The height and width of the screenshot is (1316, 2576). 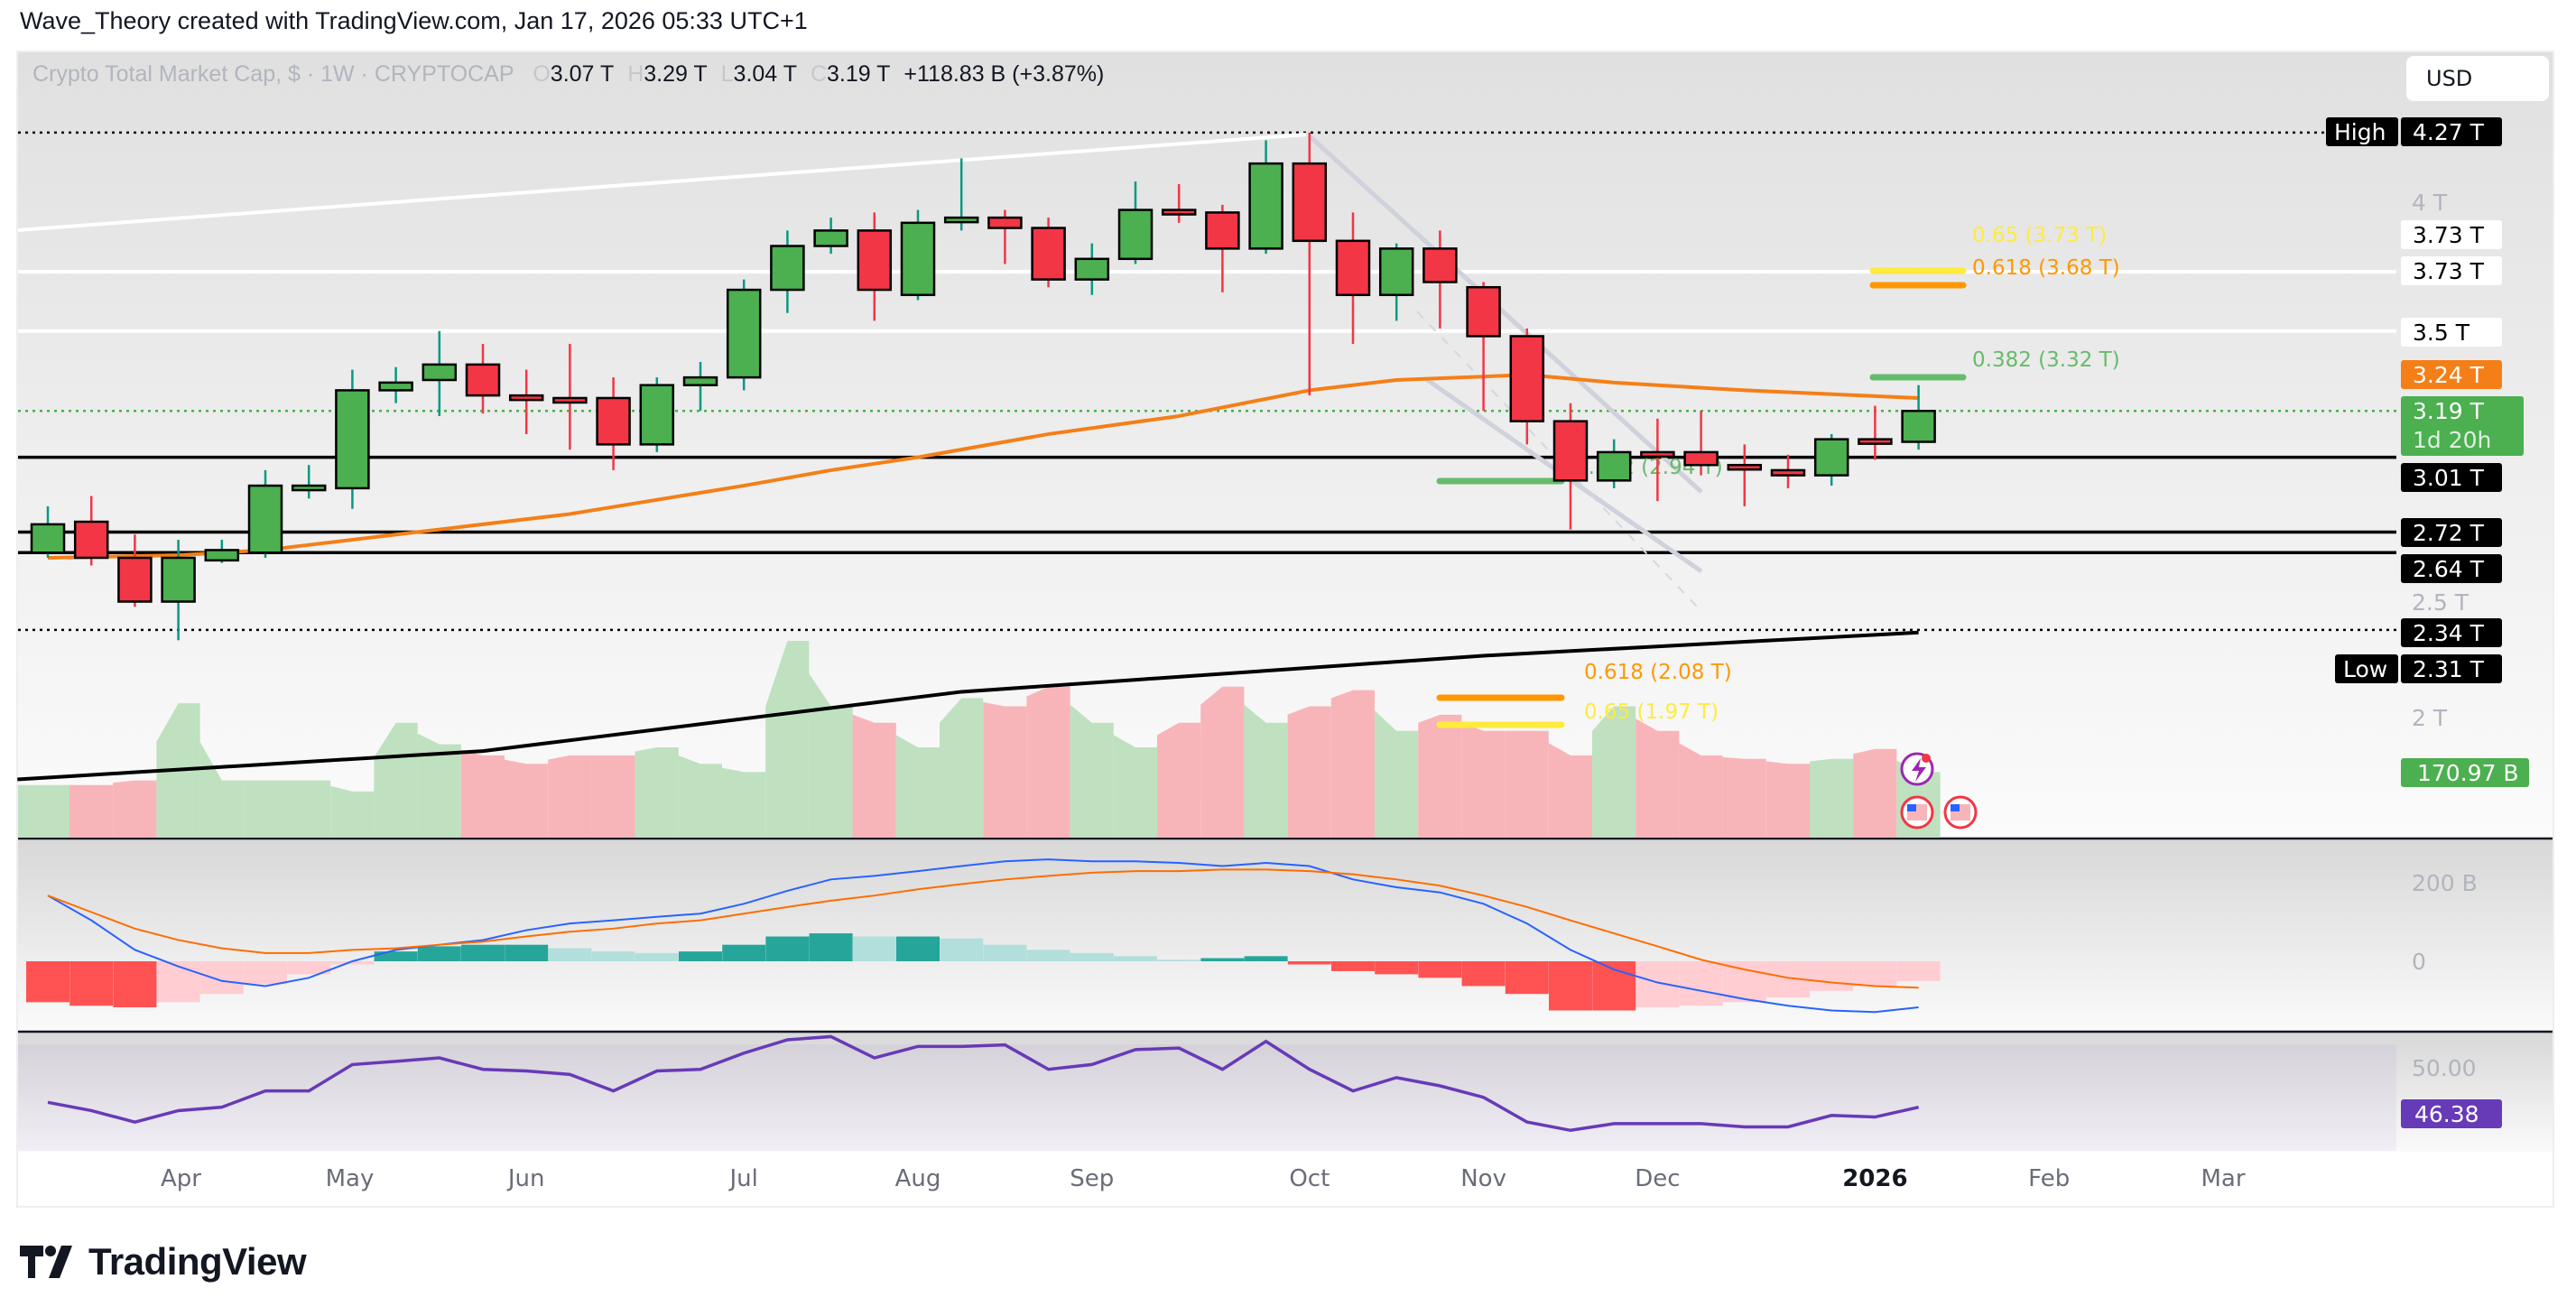 What do you see at coordinates (2449, 533) in the screenshot?
I see `price-tag-value: 2.72 T` at bounding box center [2449, 533].